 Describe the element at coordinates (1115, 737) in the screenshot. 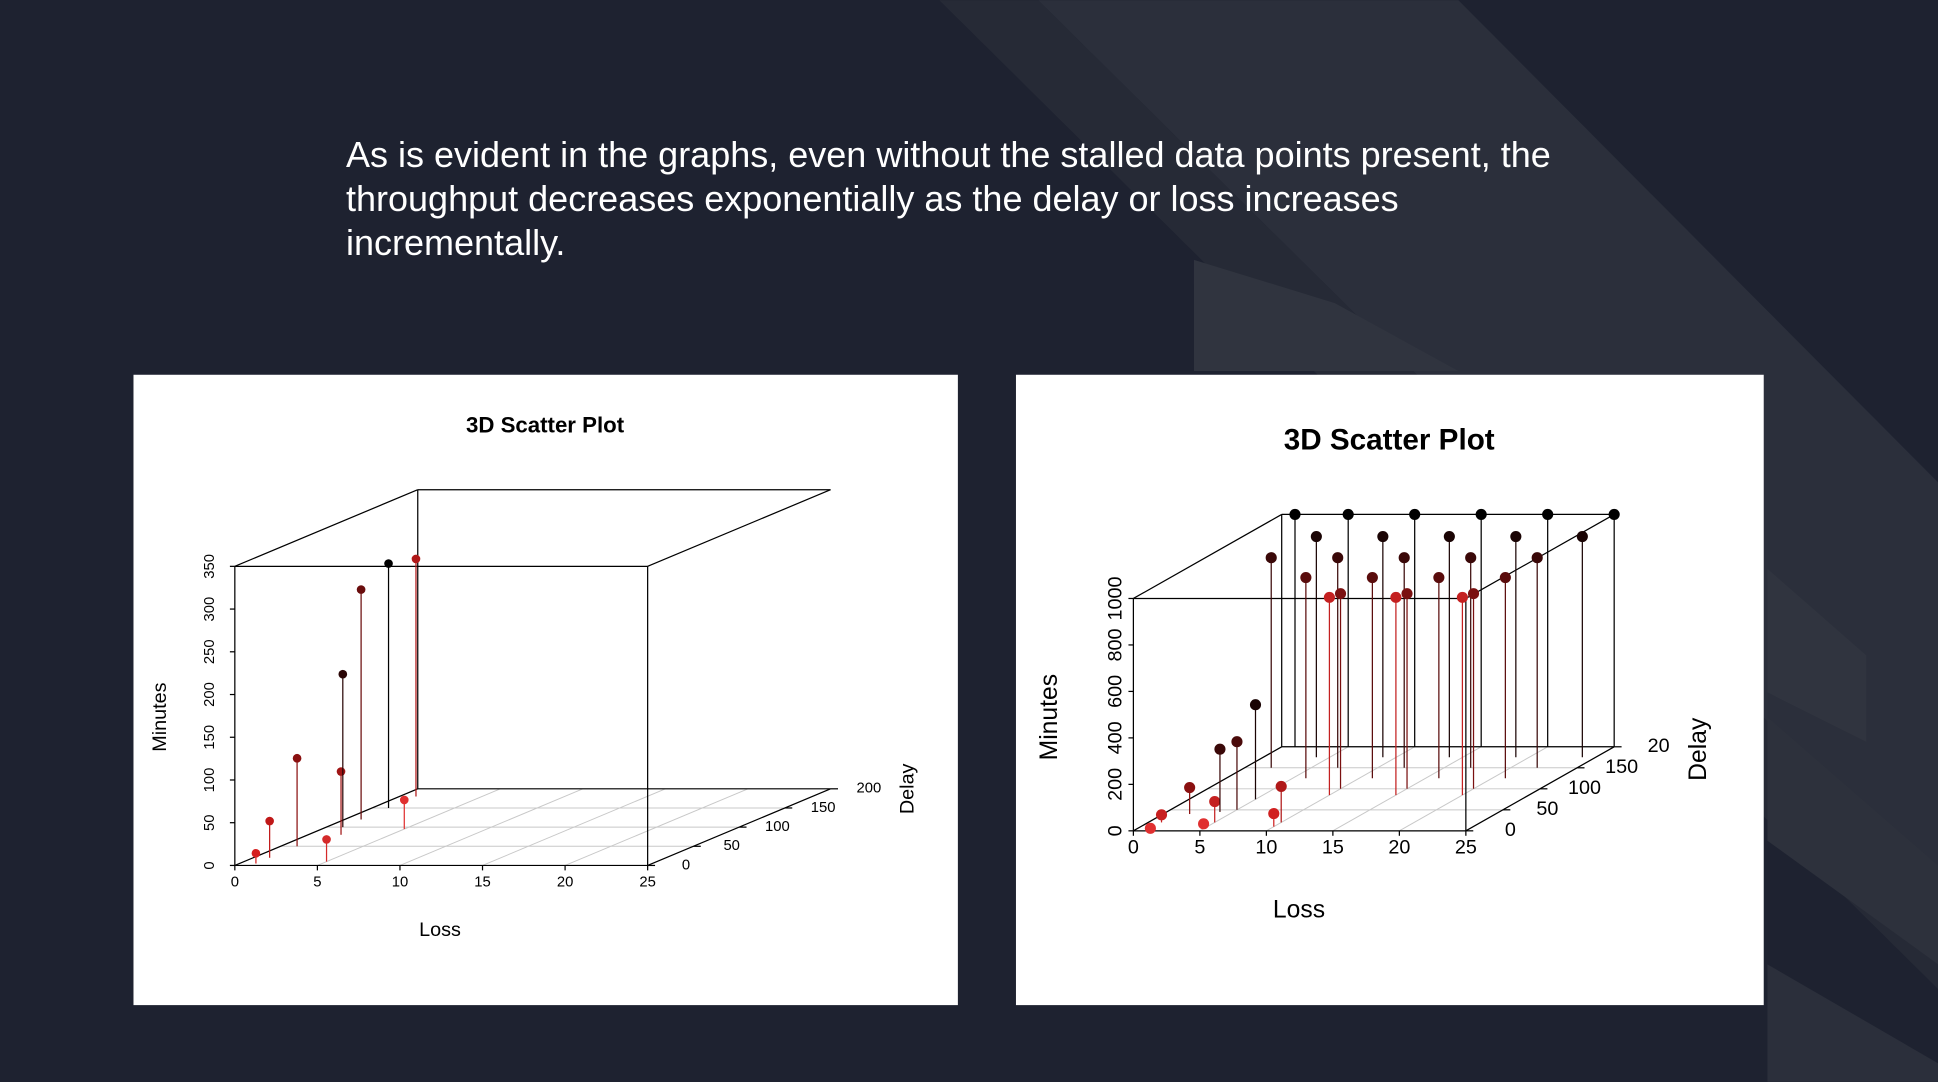

I see `z-tick-label: 400` at that location.